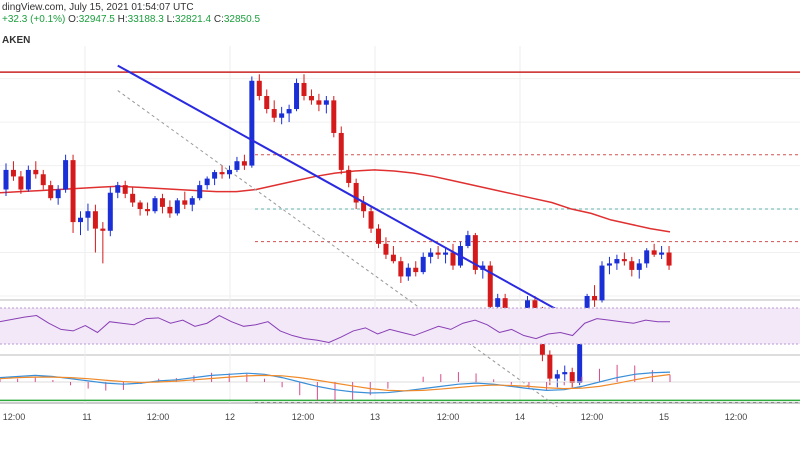 This screenshot has height=455, width=800. I want to click on exchange-name: AKEN, so click(16, 40).